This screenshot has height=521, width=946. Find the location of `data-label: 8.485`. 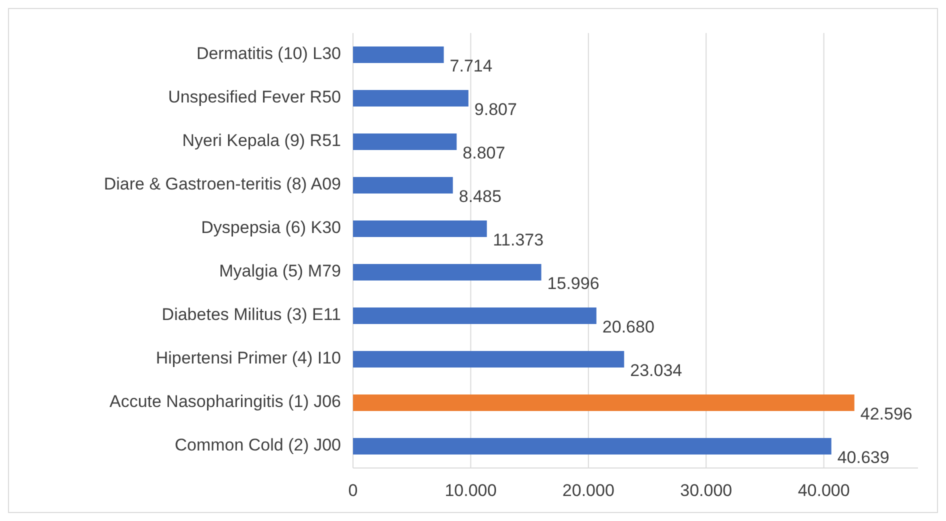

data-label: 8.485 is located at coordinates (480, 196).